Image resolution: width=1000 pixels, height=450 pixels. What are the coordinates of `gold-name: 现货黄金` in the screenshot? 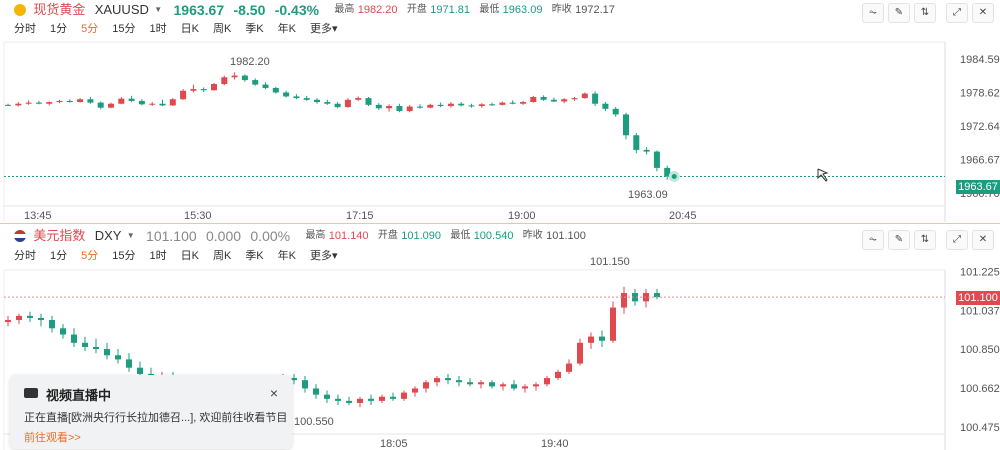 It's located at (59, 9).